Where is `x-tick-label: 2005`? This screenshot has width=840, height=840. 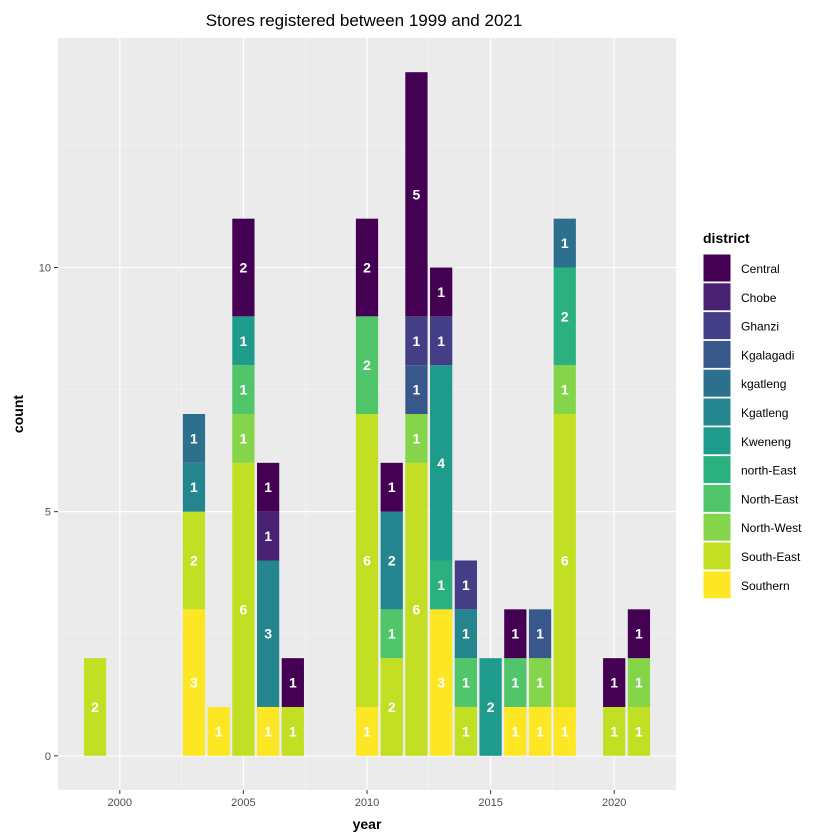
x-tick-label: 2005 is located at coordinates (243, 803).